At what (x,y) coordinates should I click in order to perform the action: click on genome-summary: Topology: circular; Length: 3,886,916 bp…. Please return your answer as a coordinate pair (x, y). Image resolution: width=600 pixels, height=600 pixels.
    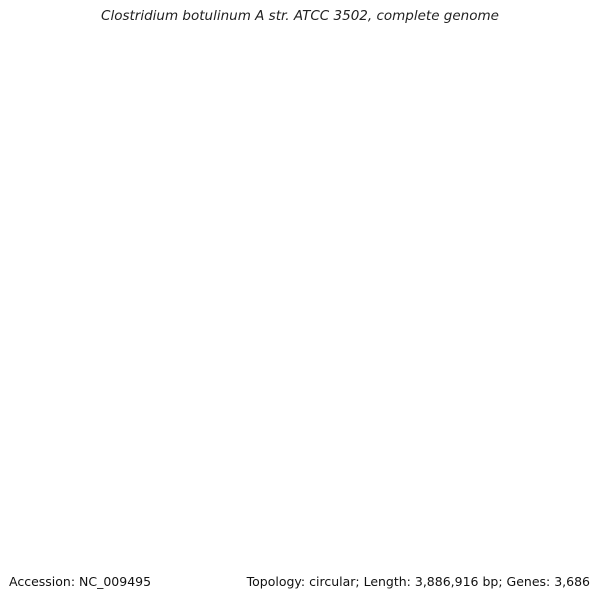
    Looking at the image, I should click on (418, 581).